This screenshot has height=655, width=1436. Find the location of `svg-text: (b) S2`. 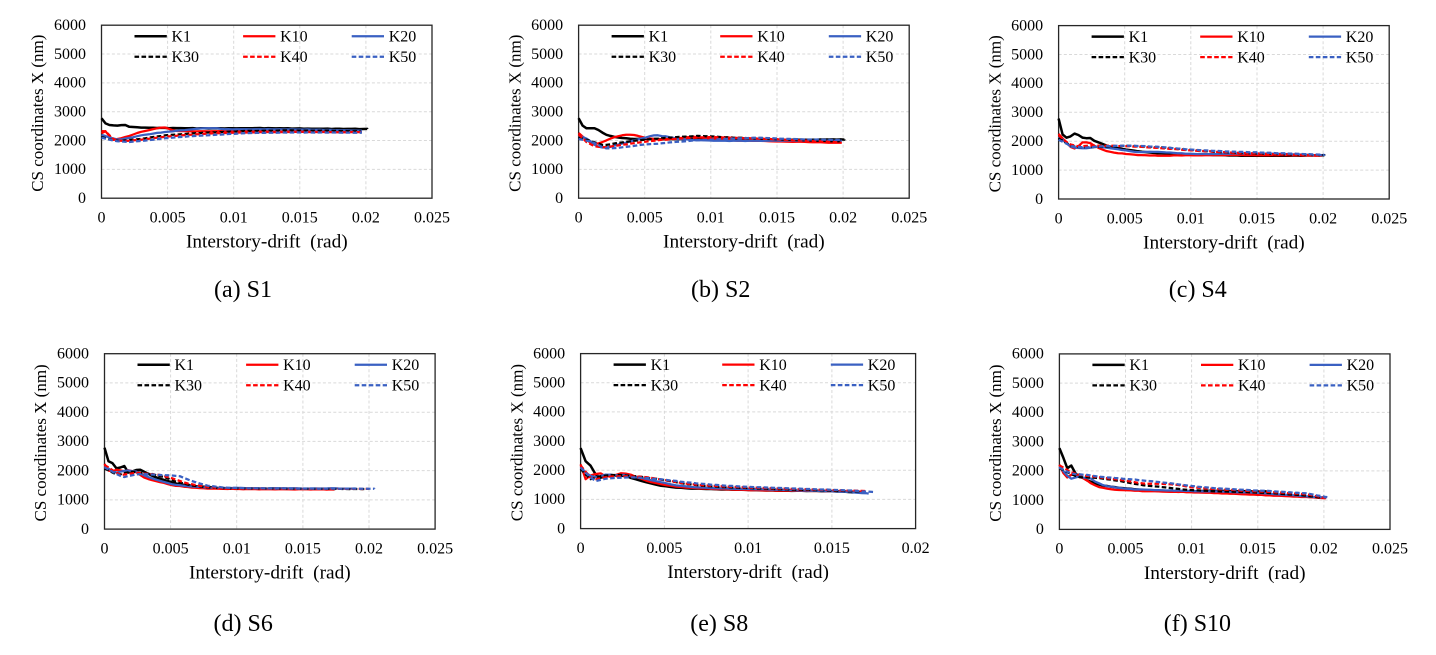

svg-text: (b) S2 is located at coordinates (720, 290).